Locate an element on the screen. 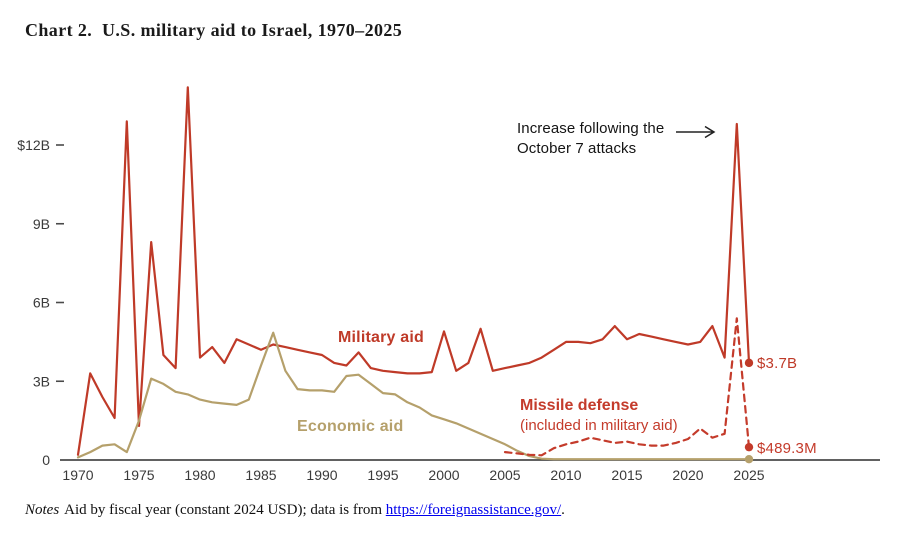  military-aid-label: Military aid is located at coordinates (381, 337).